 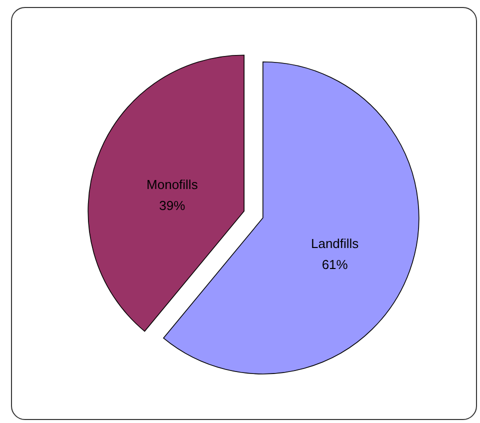 I want to click on data-label: 39%, so click(x=172, y=206).